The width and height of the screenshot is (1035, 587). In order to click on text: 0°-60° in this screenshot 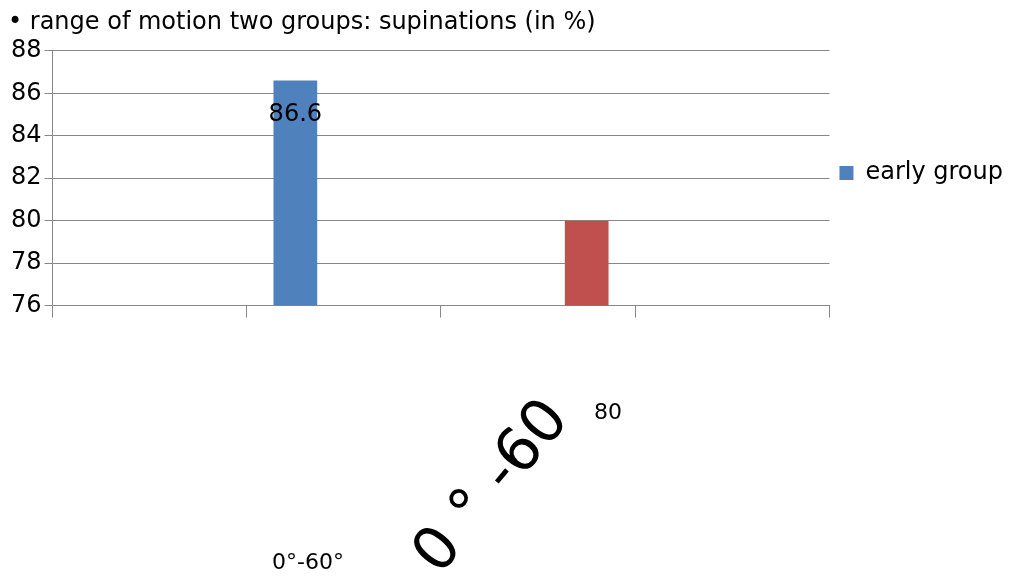, I will do `click(308, 561)`.